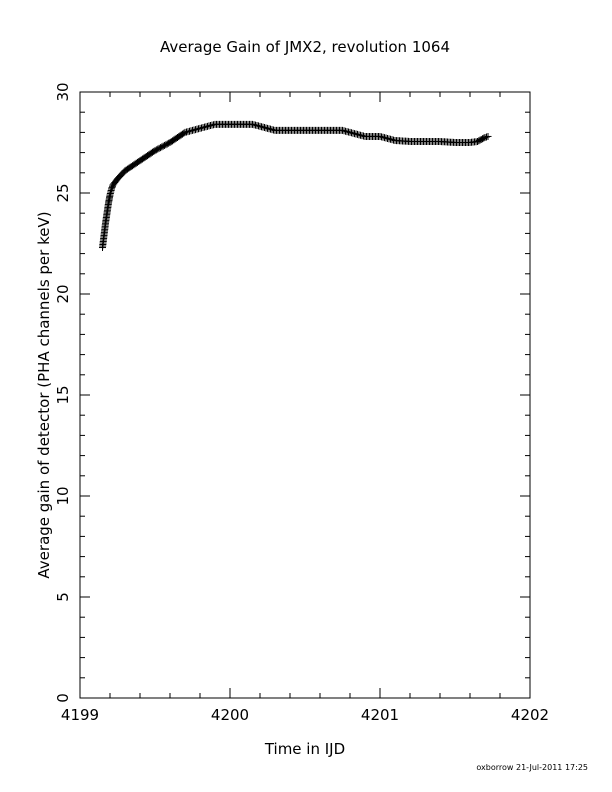 The image size is (612, 792). What do you see at coordinates (63, 91) in the screenshot?
I see `y-tick-label: 30` at bounding box center [63, 91].